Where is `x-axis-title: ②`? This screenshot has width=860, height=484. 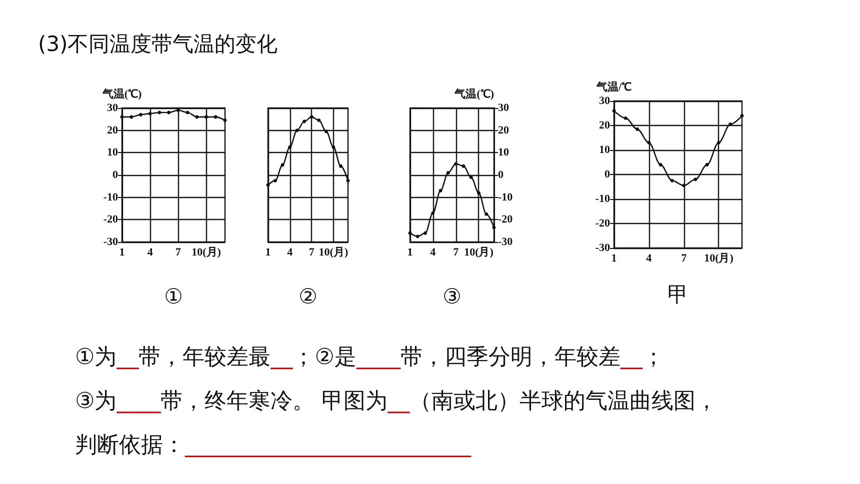 x-axis-title: ② is located at coordinates (308, 296).